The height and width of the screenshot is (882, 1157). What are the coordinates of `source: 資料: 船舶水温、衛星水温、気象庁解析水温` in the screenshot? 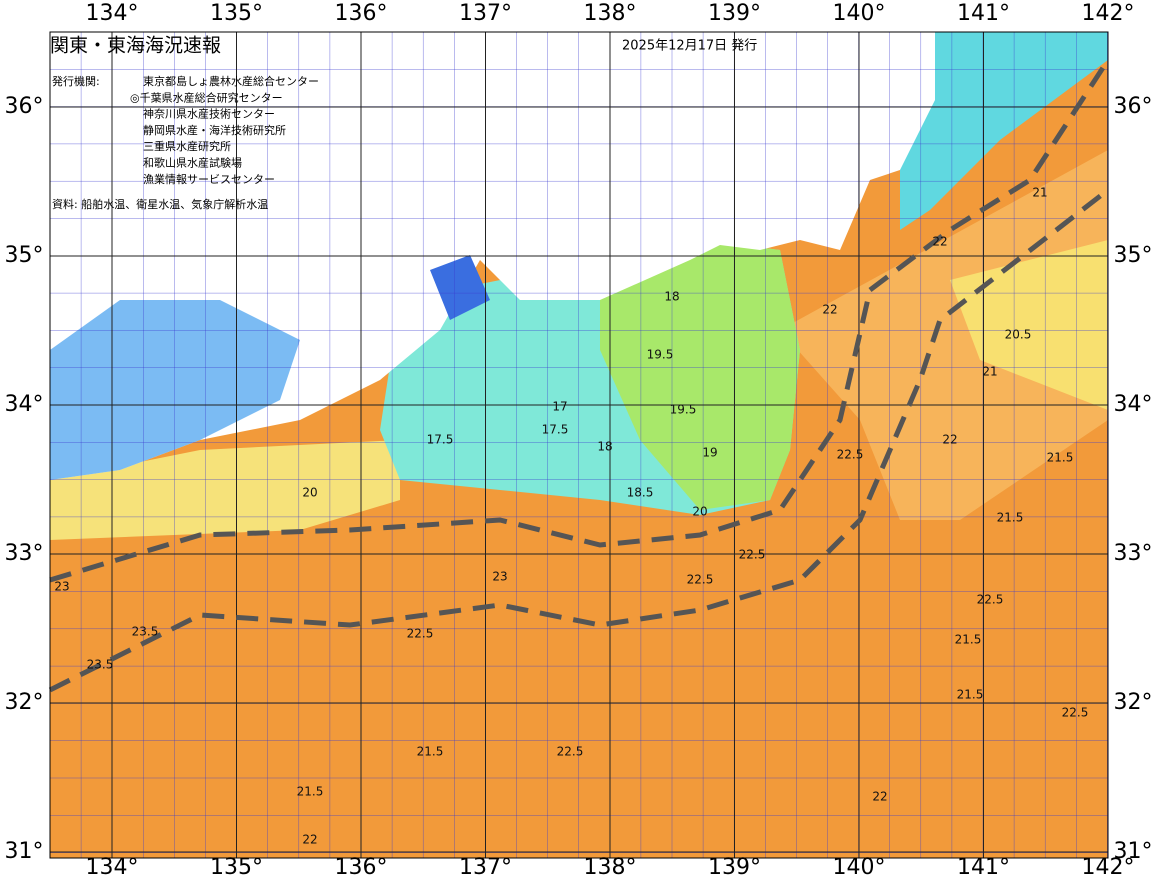 It's located at (160, 204).